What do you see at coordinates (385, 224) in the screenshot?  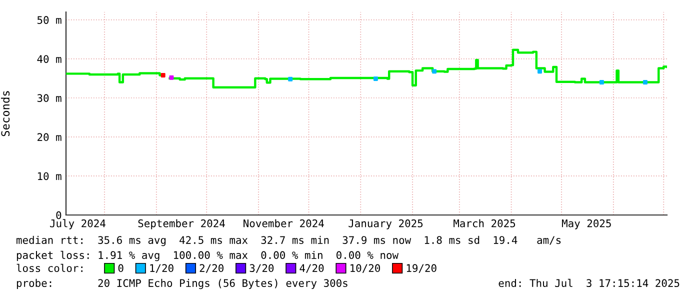 I see `x-tick-label: January 2025` at bounding box center [385, 224].